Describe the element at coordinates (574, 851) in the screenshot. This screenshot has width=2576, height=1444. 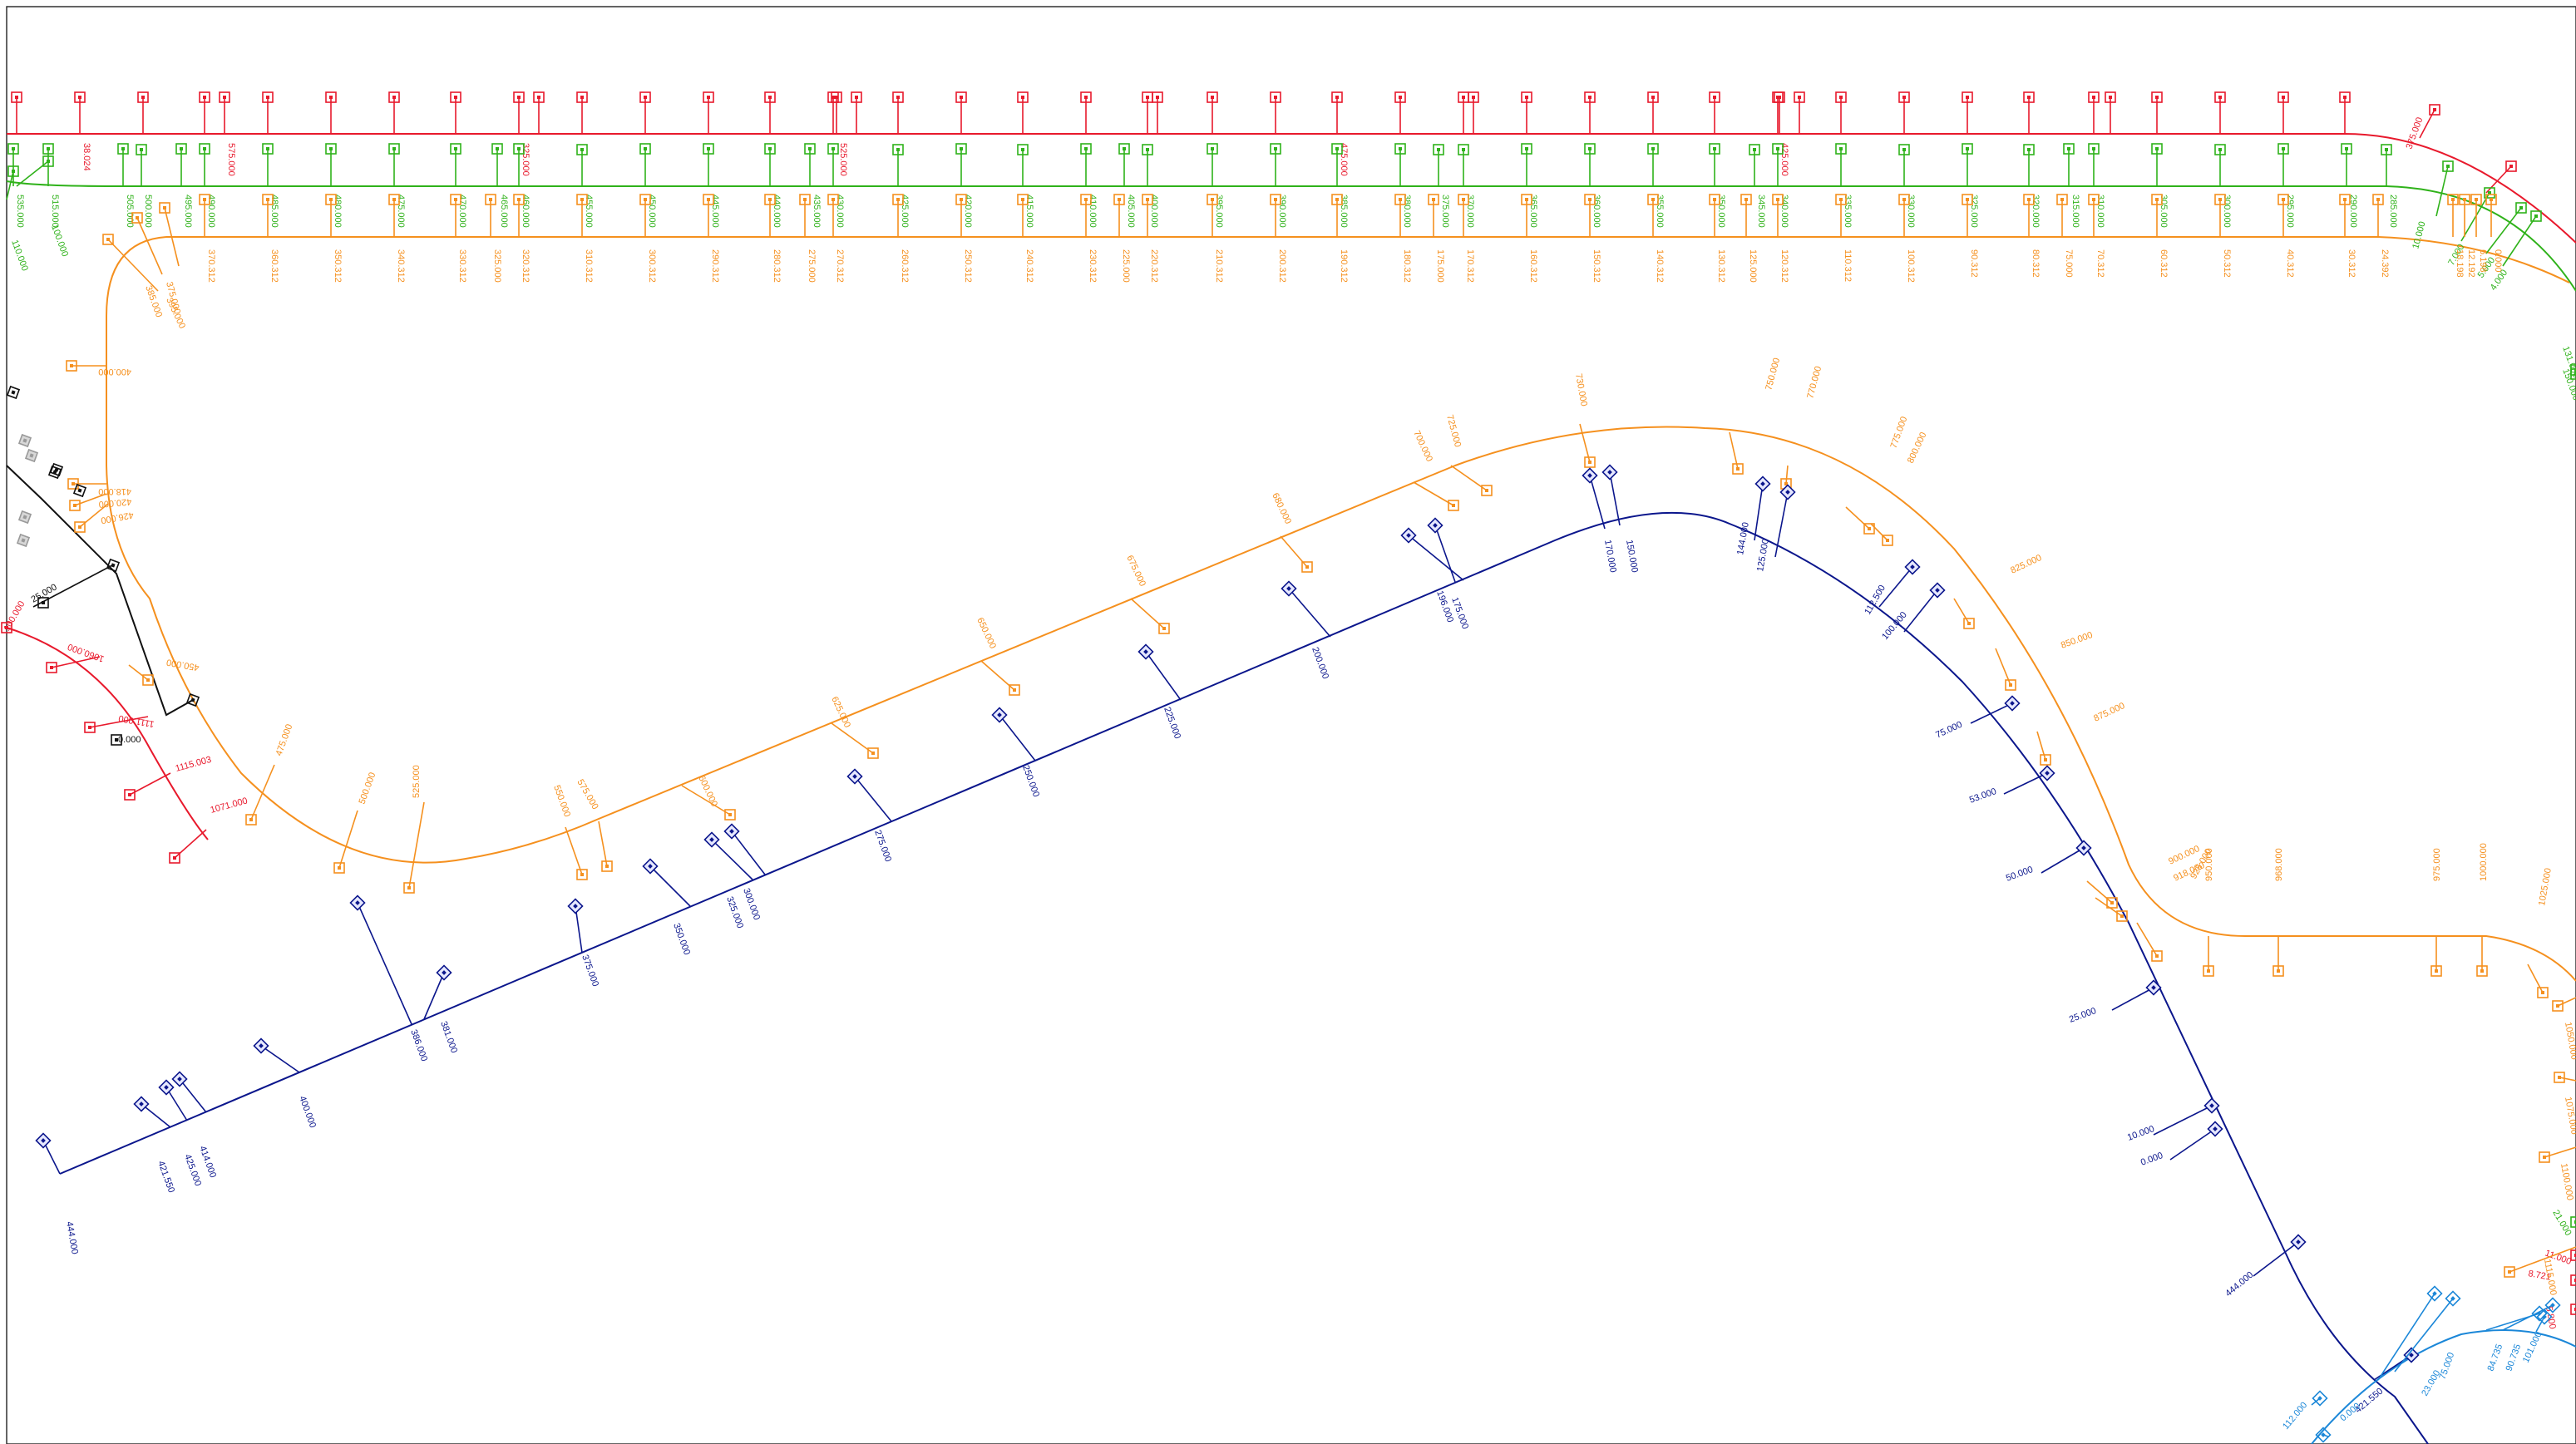
I see `orange-mid-station-0-tick` at that location.